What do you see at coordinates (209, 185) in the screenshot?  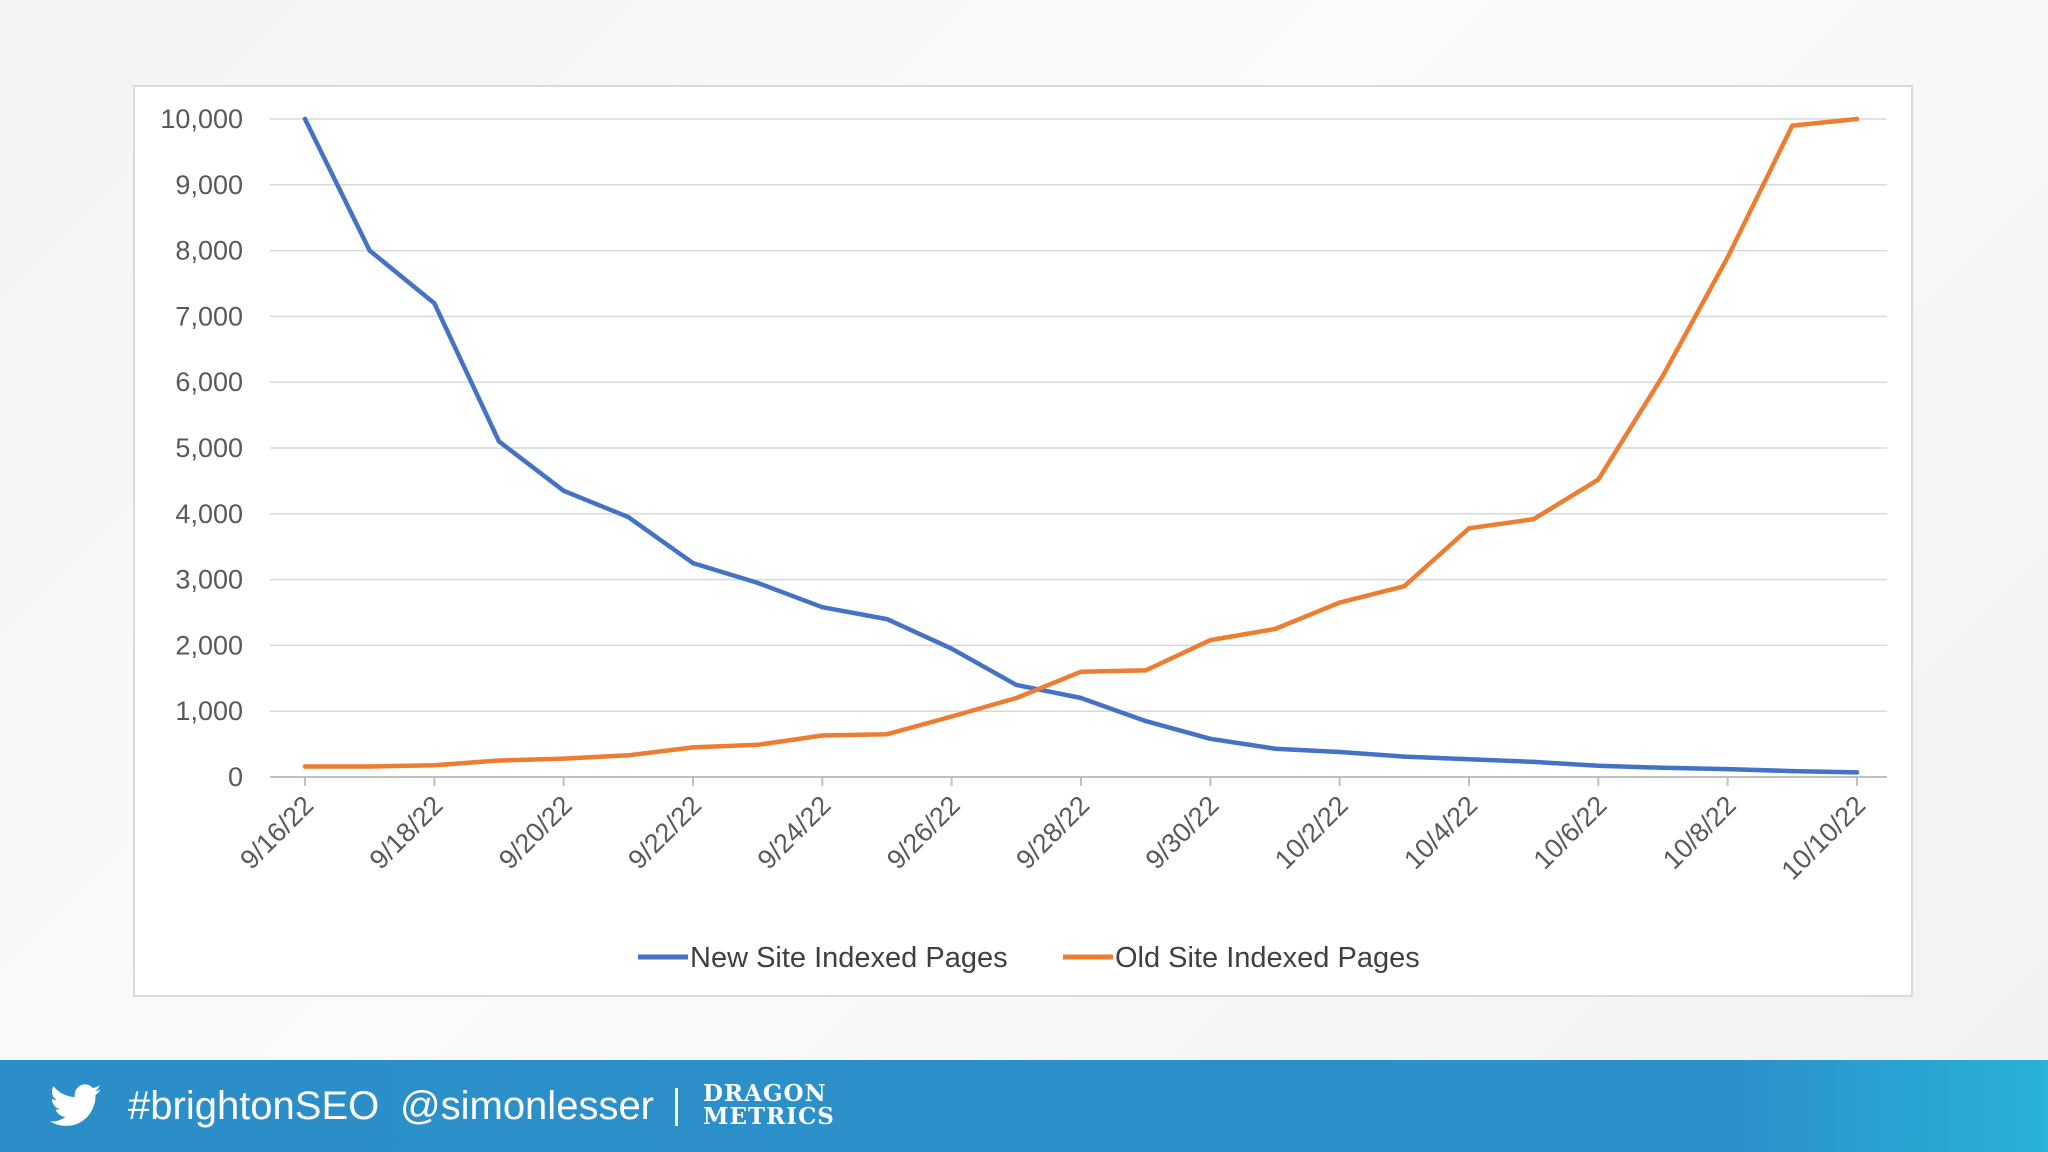 I see `y-tick-label: 9,000` at bounding box center [209, 185].